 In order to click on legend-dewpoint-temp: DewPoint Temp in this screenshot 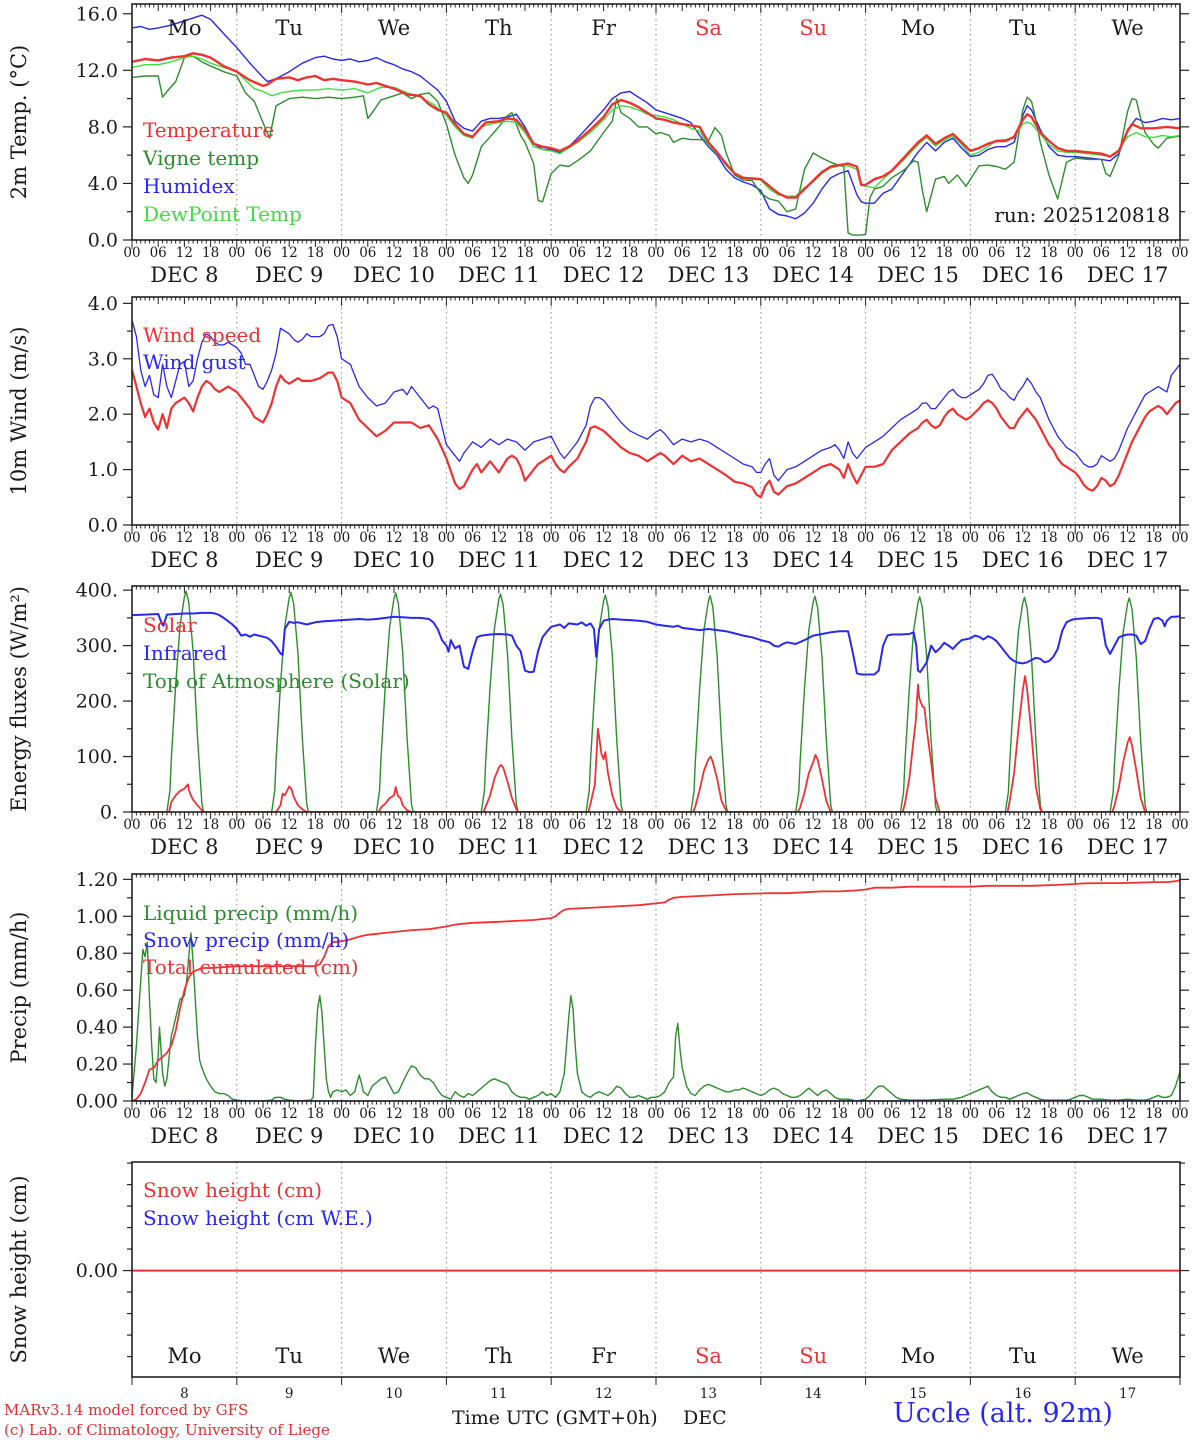, I will do `click(222, 214)`.